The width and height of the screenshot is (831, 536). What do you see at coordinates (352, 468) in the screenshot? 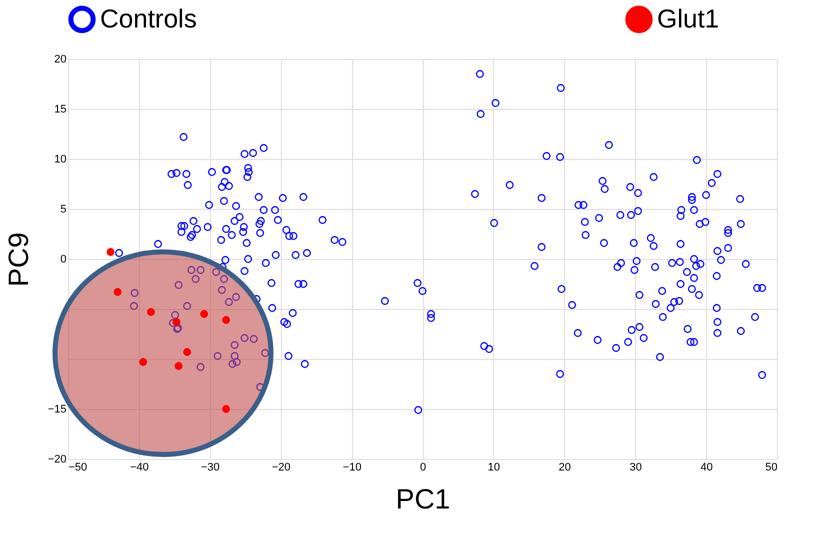
I see `x-tick-label: −10` at bounding box center [352, 468].